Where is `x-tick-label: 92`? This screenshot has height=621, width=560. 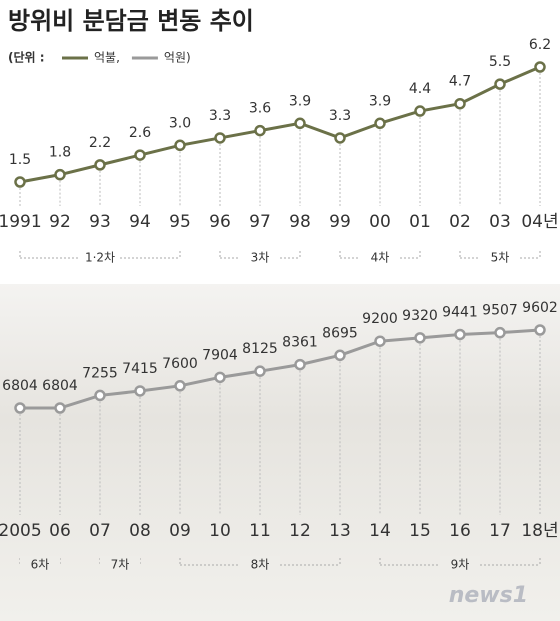 x-tick-label: 92 is located at coordinates (60, 222).